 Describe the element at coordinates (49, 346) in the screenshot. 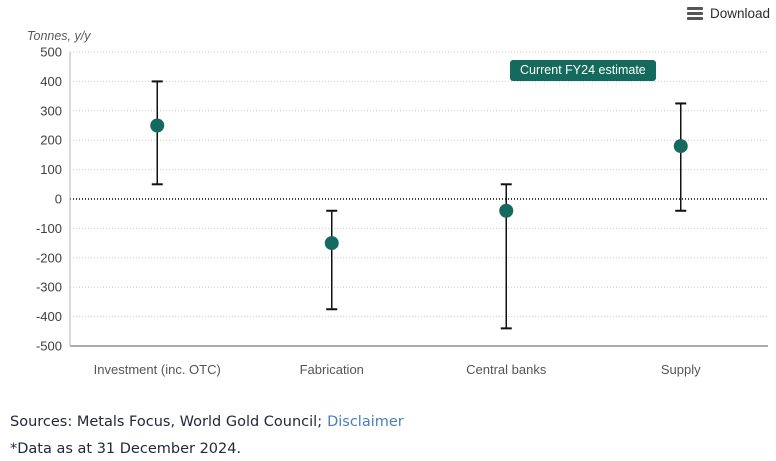

I see `y-axis-tick-label: -500` at that location.